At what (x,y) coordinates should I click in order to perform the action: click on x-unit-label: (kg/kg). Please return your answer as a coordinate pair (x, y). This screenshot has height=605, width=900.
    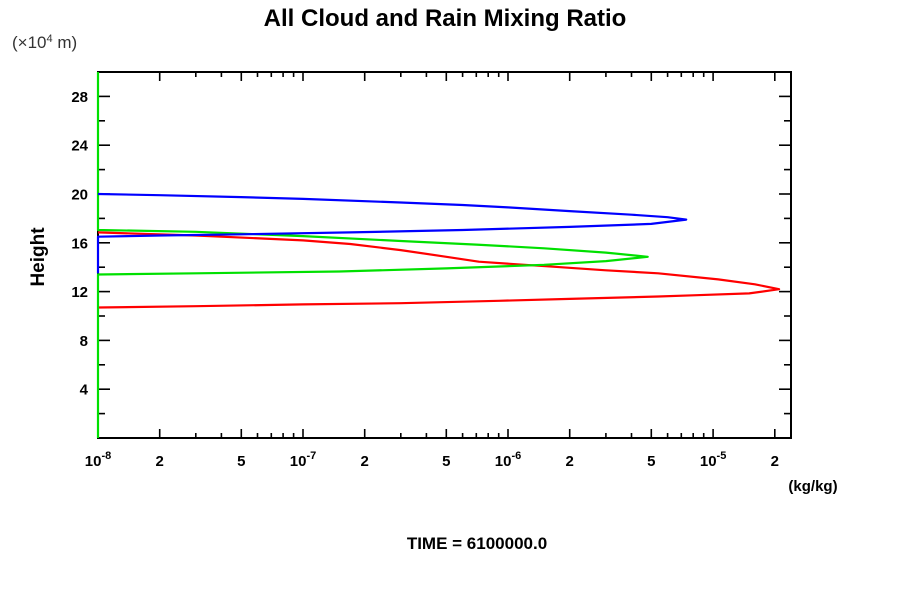
    Looking at the image, I should click on (812, 486).